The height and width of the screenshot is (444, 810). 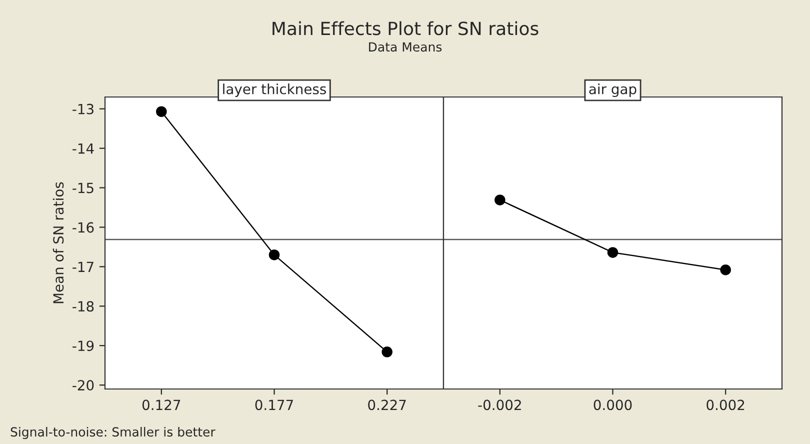 What do you see at coordinates (387, 405) in the screenshot?
I see `x-tick-label: 0.227` at bounding box center [387, 405].